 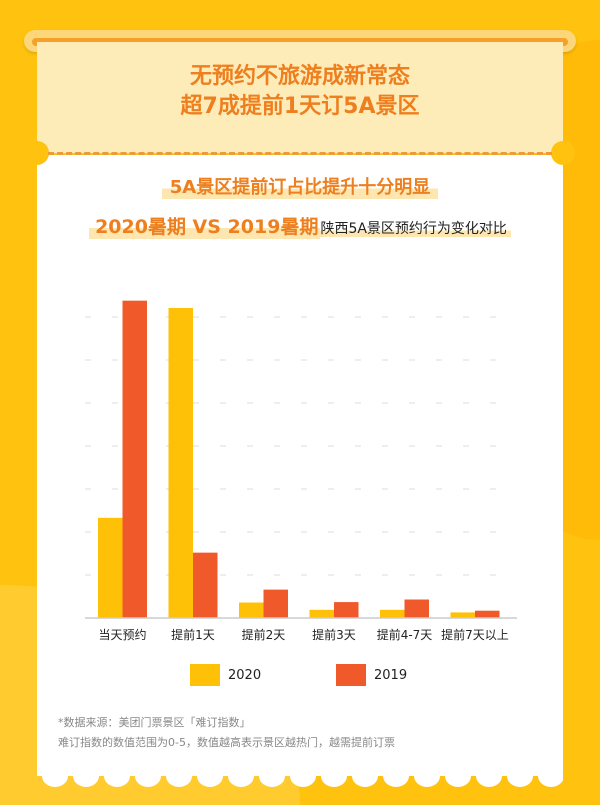 What do you see at coordinates (154, 722) in the screenshot?
I see `footnote-source: *数据来源：美团门票景区「难订指数」` at bounding box center [154, 722].